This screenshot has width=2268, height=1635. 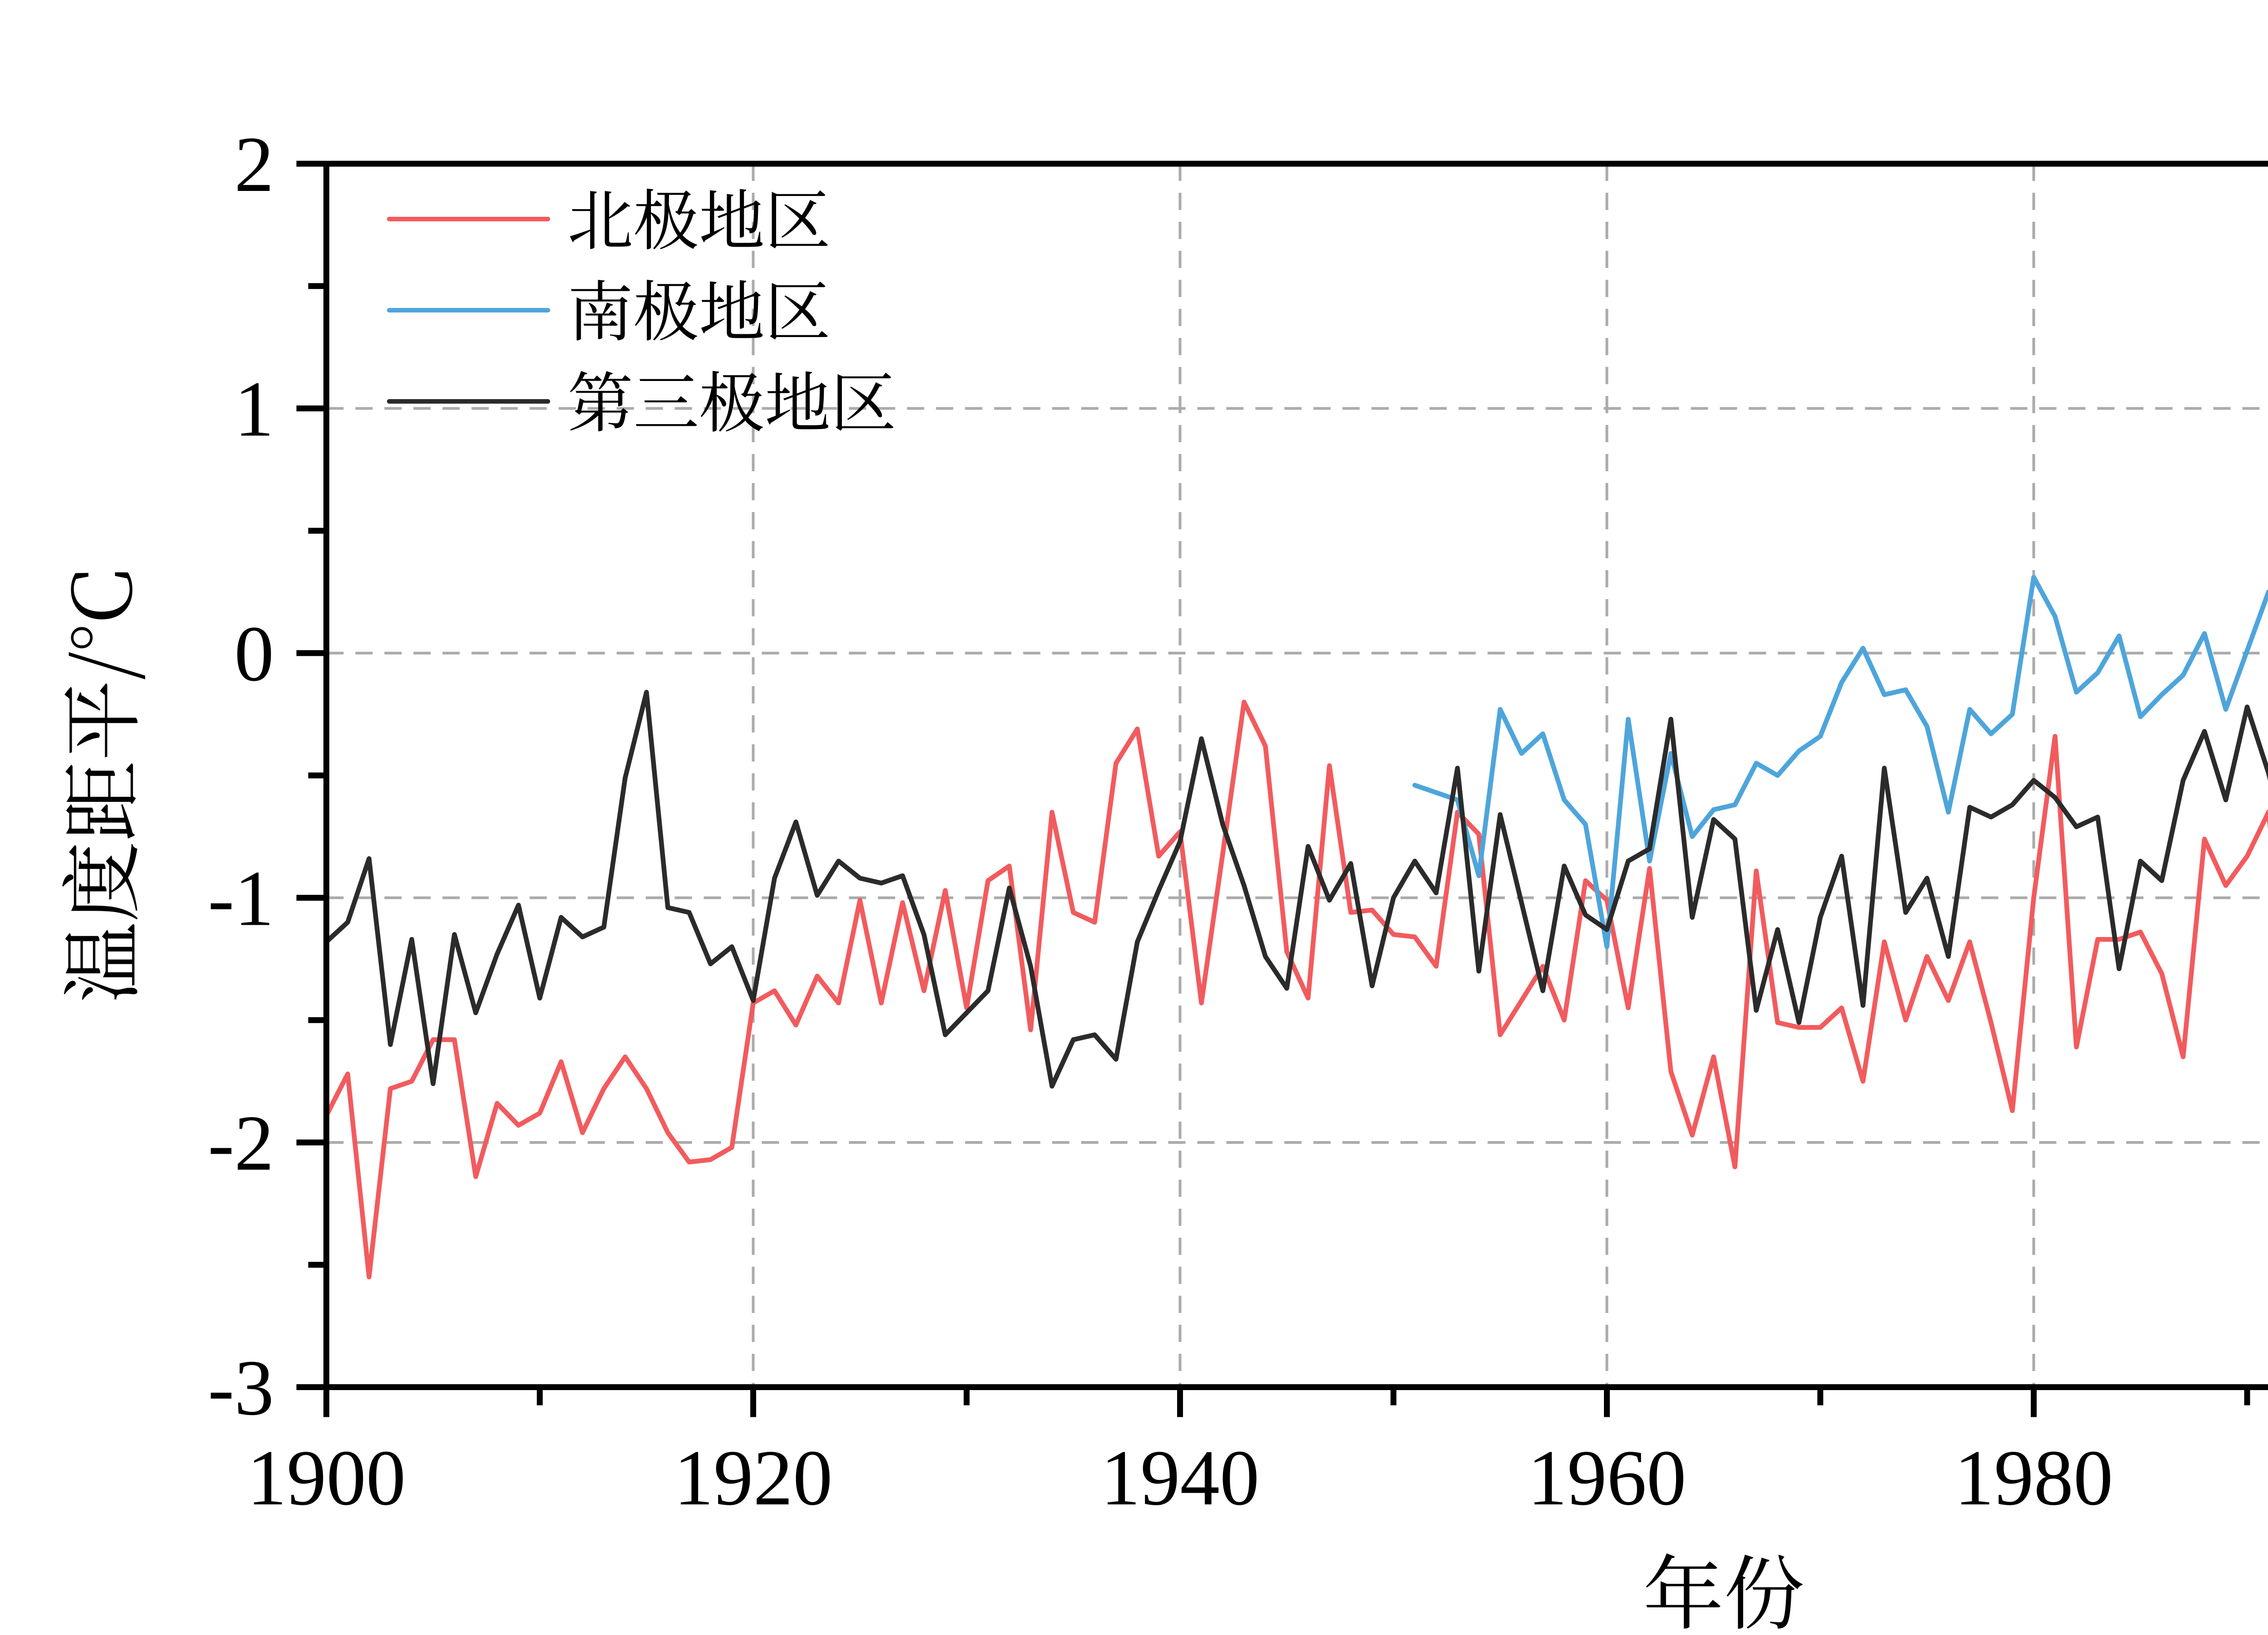 I want to click on svg-text: -2, so click(x=241, y=1143).